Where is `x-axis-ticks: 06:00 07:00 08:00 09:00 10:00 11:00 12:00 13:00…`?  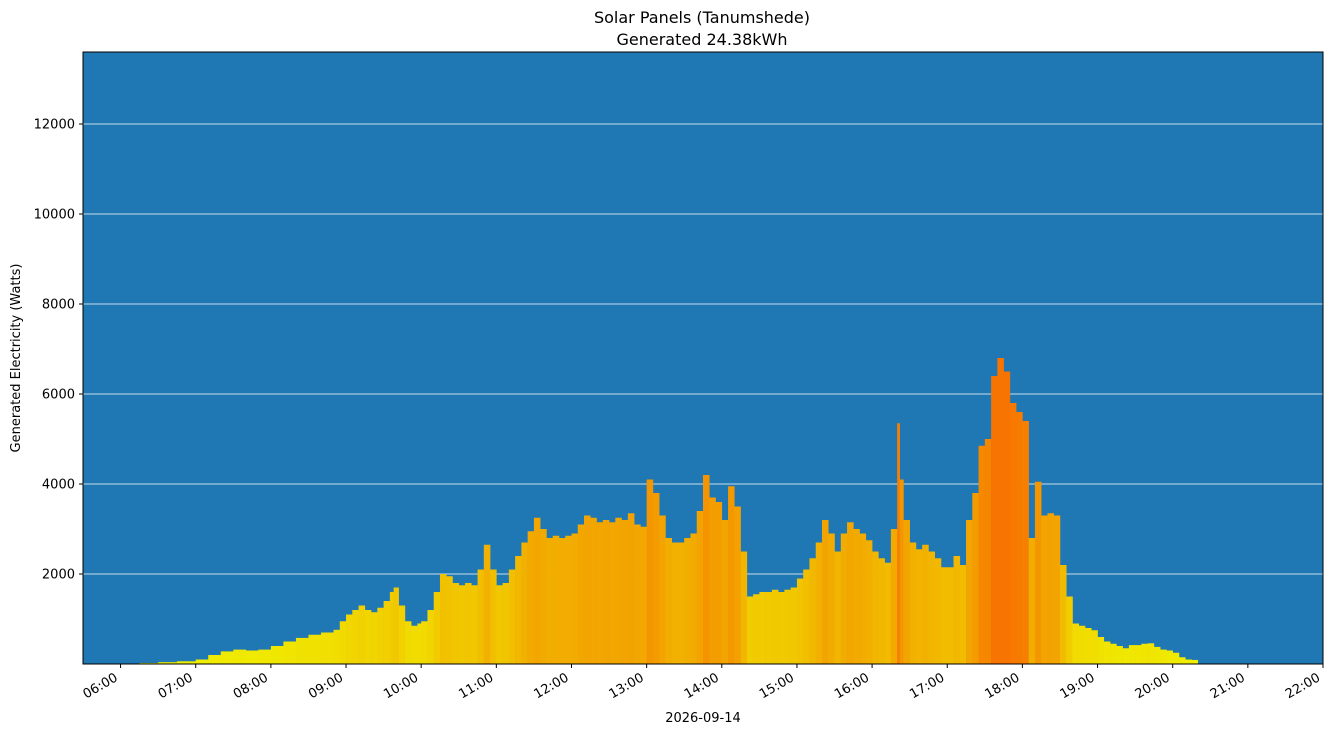 x-axis-ticks: 06:00 07:00 08:00 09:00 10:00 11:00 12:00 13:00… is located at coordinates (702, 683).